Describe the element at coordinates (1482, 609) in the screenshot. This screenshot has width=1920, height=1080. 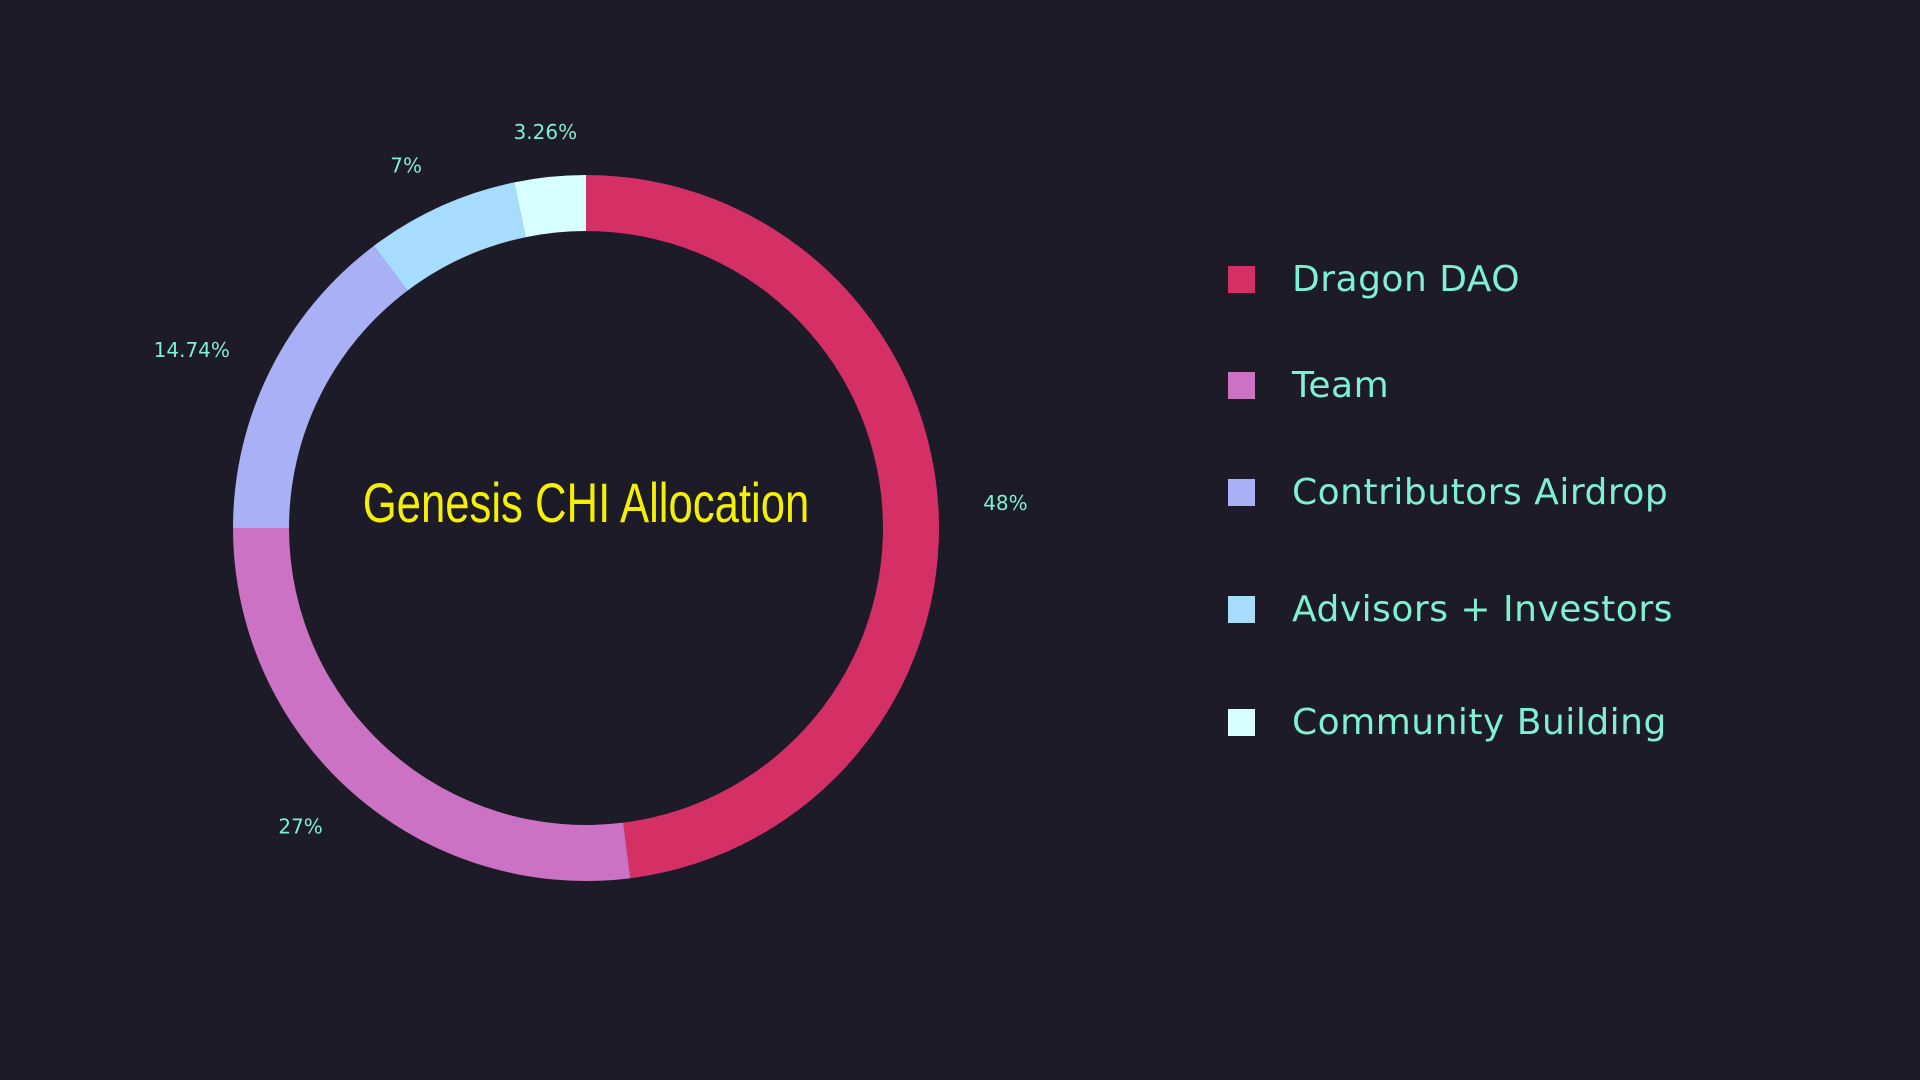
I see `legend-label: Advisors + Investors` at that location.